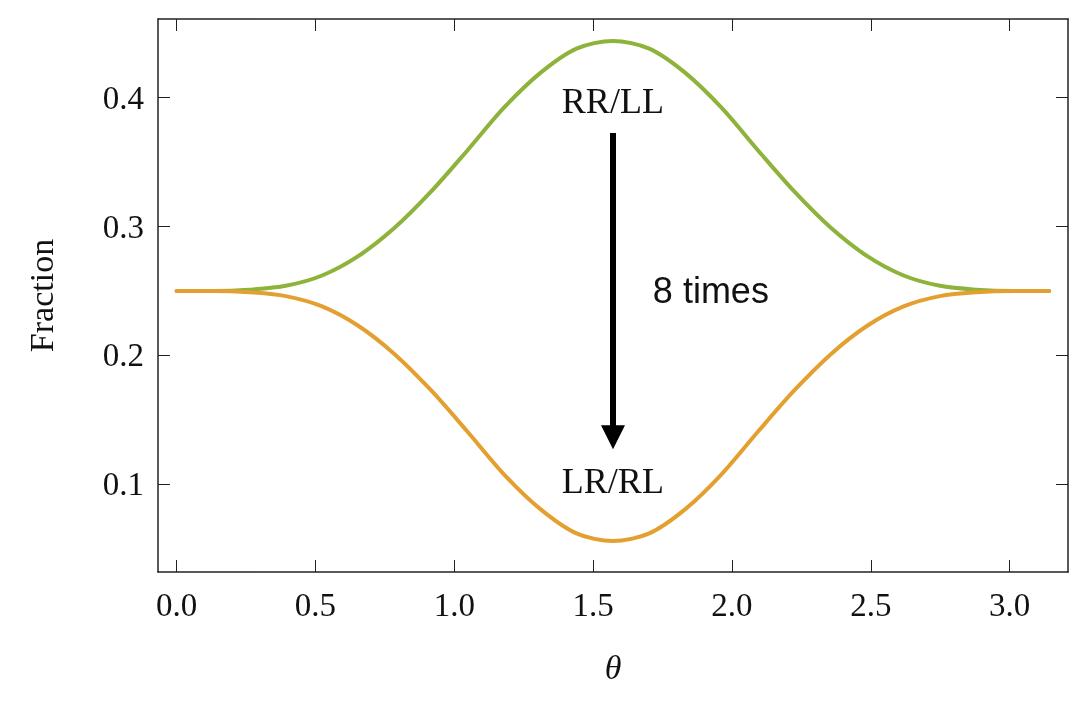 This screenshot has width=1082, height=714. Describe the element at coordinates (732, 604) in the screenshot. I see `x-tick-label: 2.0` at that location.